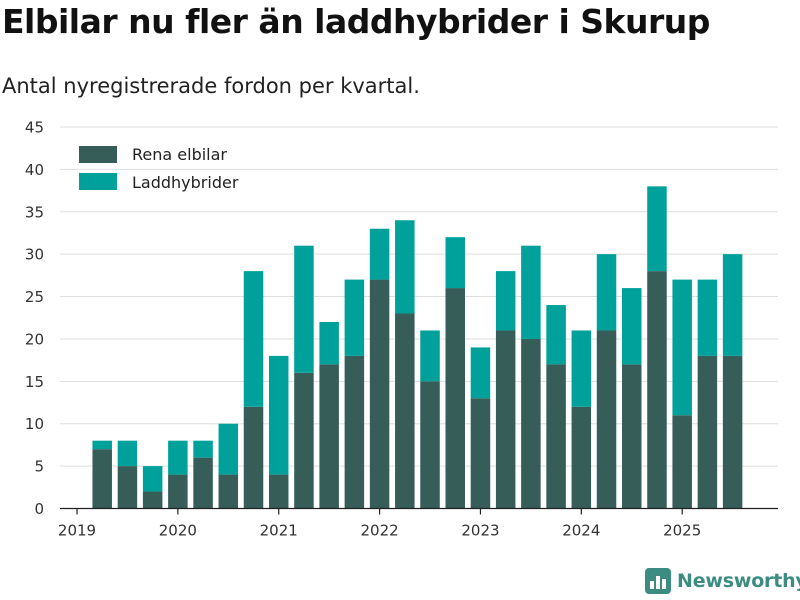 This screenshot has height=600, width=800. I want to click on legend-label-rena-elbilar: Rena elbilar, so click(179, 154).